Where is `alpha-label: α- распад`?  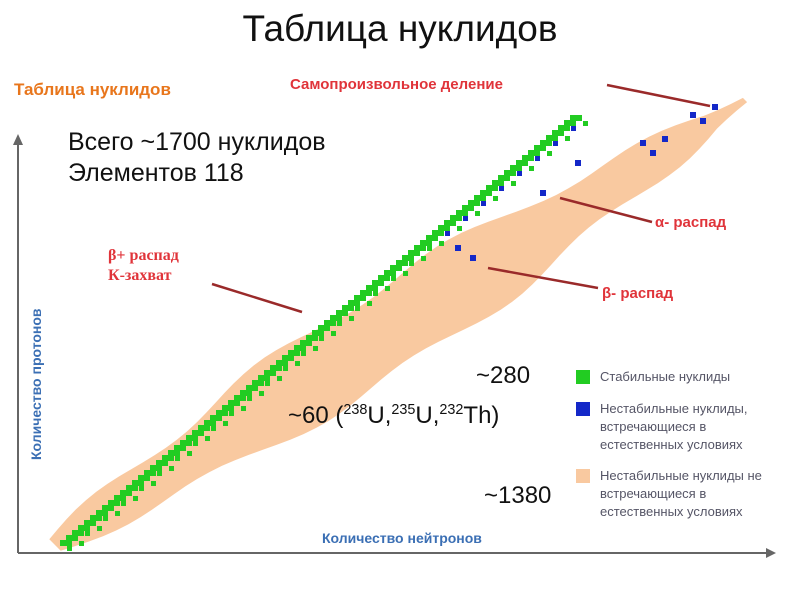 alpha-label: α- распад is located at coordinates (691, 222).